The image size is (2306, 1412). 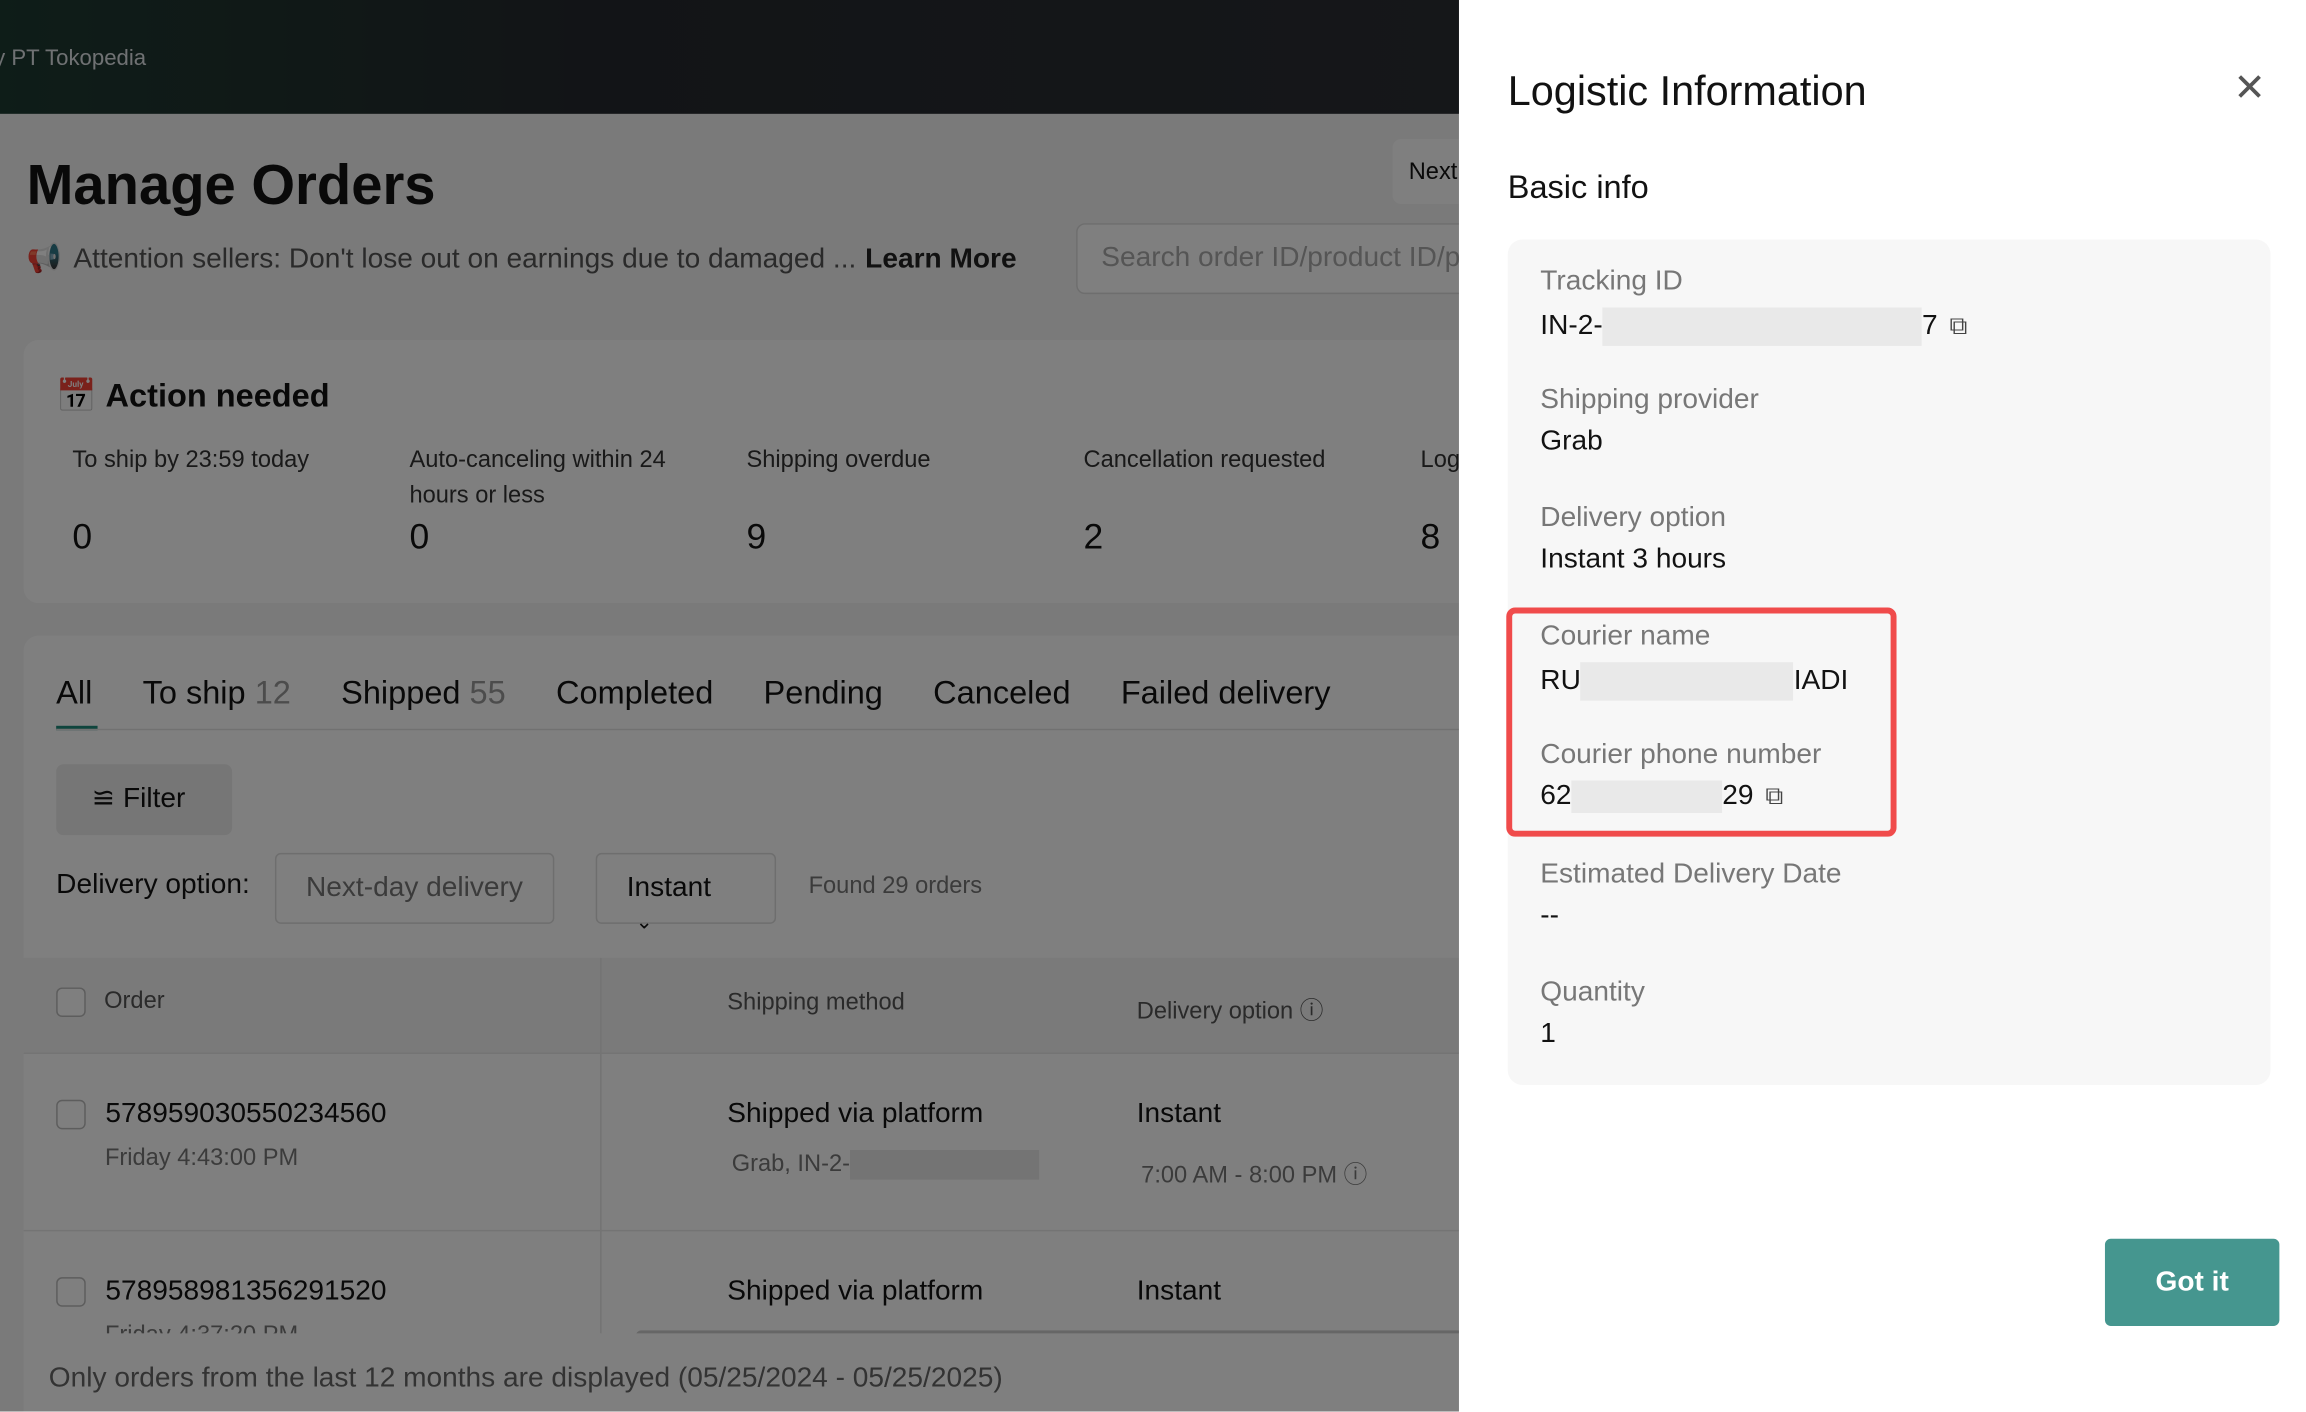 What do you see at coordinates (1694, 661) in the screenshot?
I see `field-courier-name: Courier name RU IADI` at bounding box center [1694, 661].